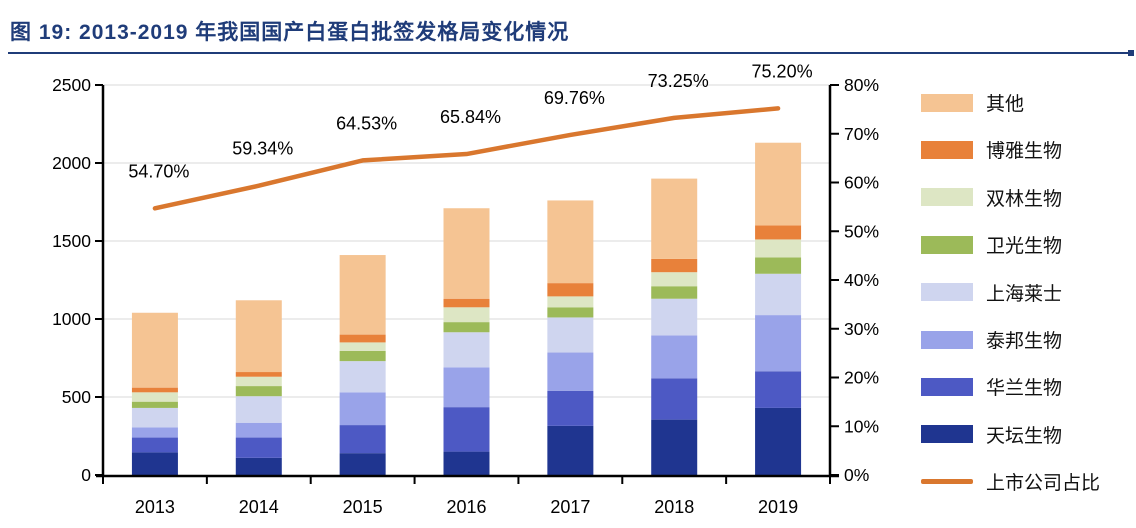  Describe the element at coordinates (674, 317) in the screenshot. I see `bar-segment-上海莱士-2018` at that location.